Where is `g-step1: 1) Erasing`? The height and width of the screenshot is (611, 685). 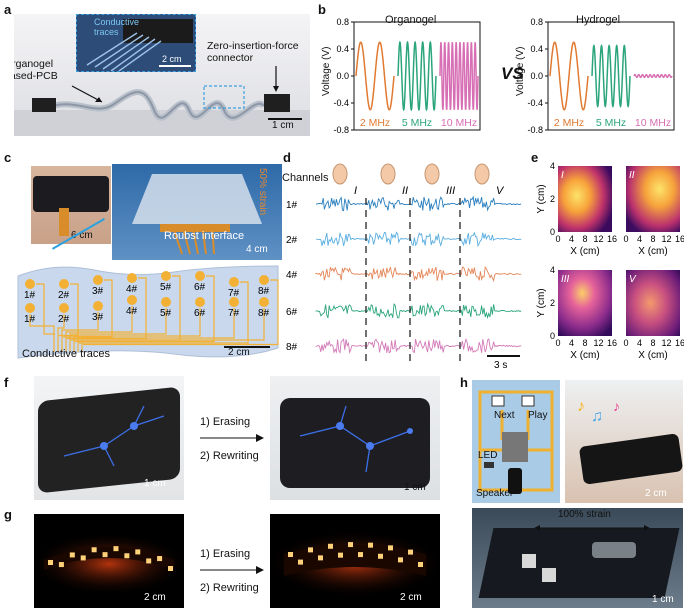
g-step1: 1) Erasing is located at coordinates (225, 554).